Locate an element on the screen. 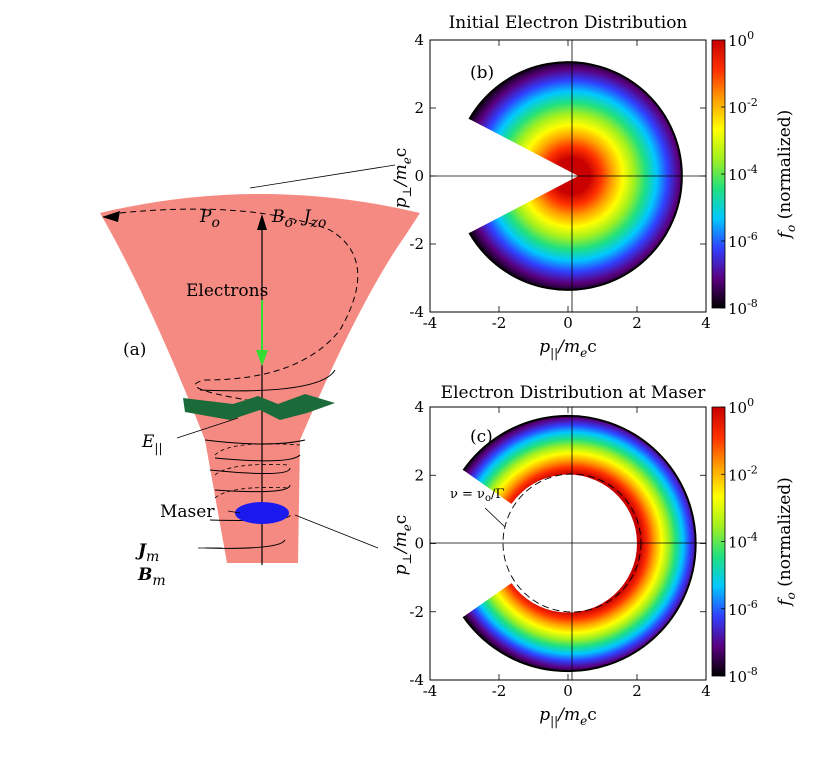 This screenshot has height=757, width=830. e-parallel-pointer is located at coordinates (207, 428).